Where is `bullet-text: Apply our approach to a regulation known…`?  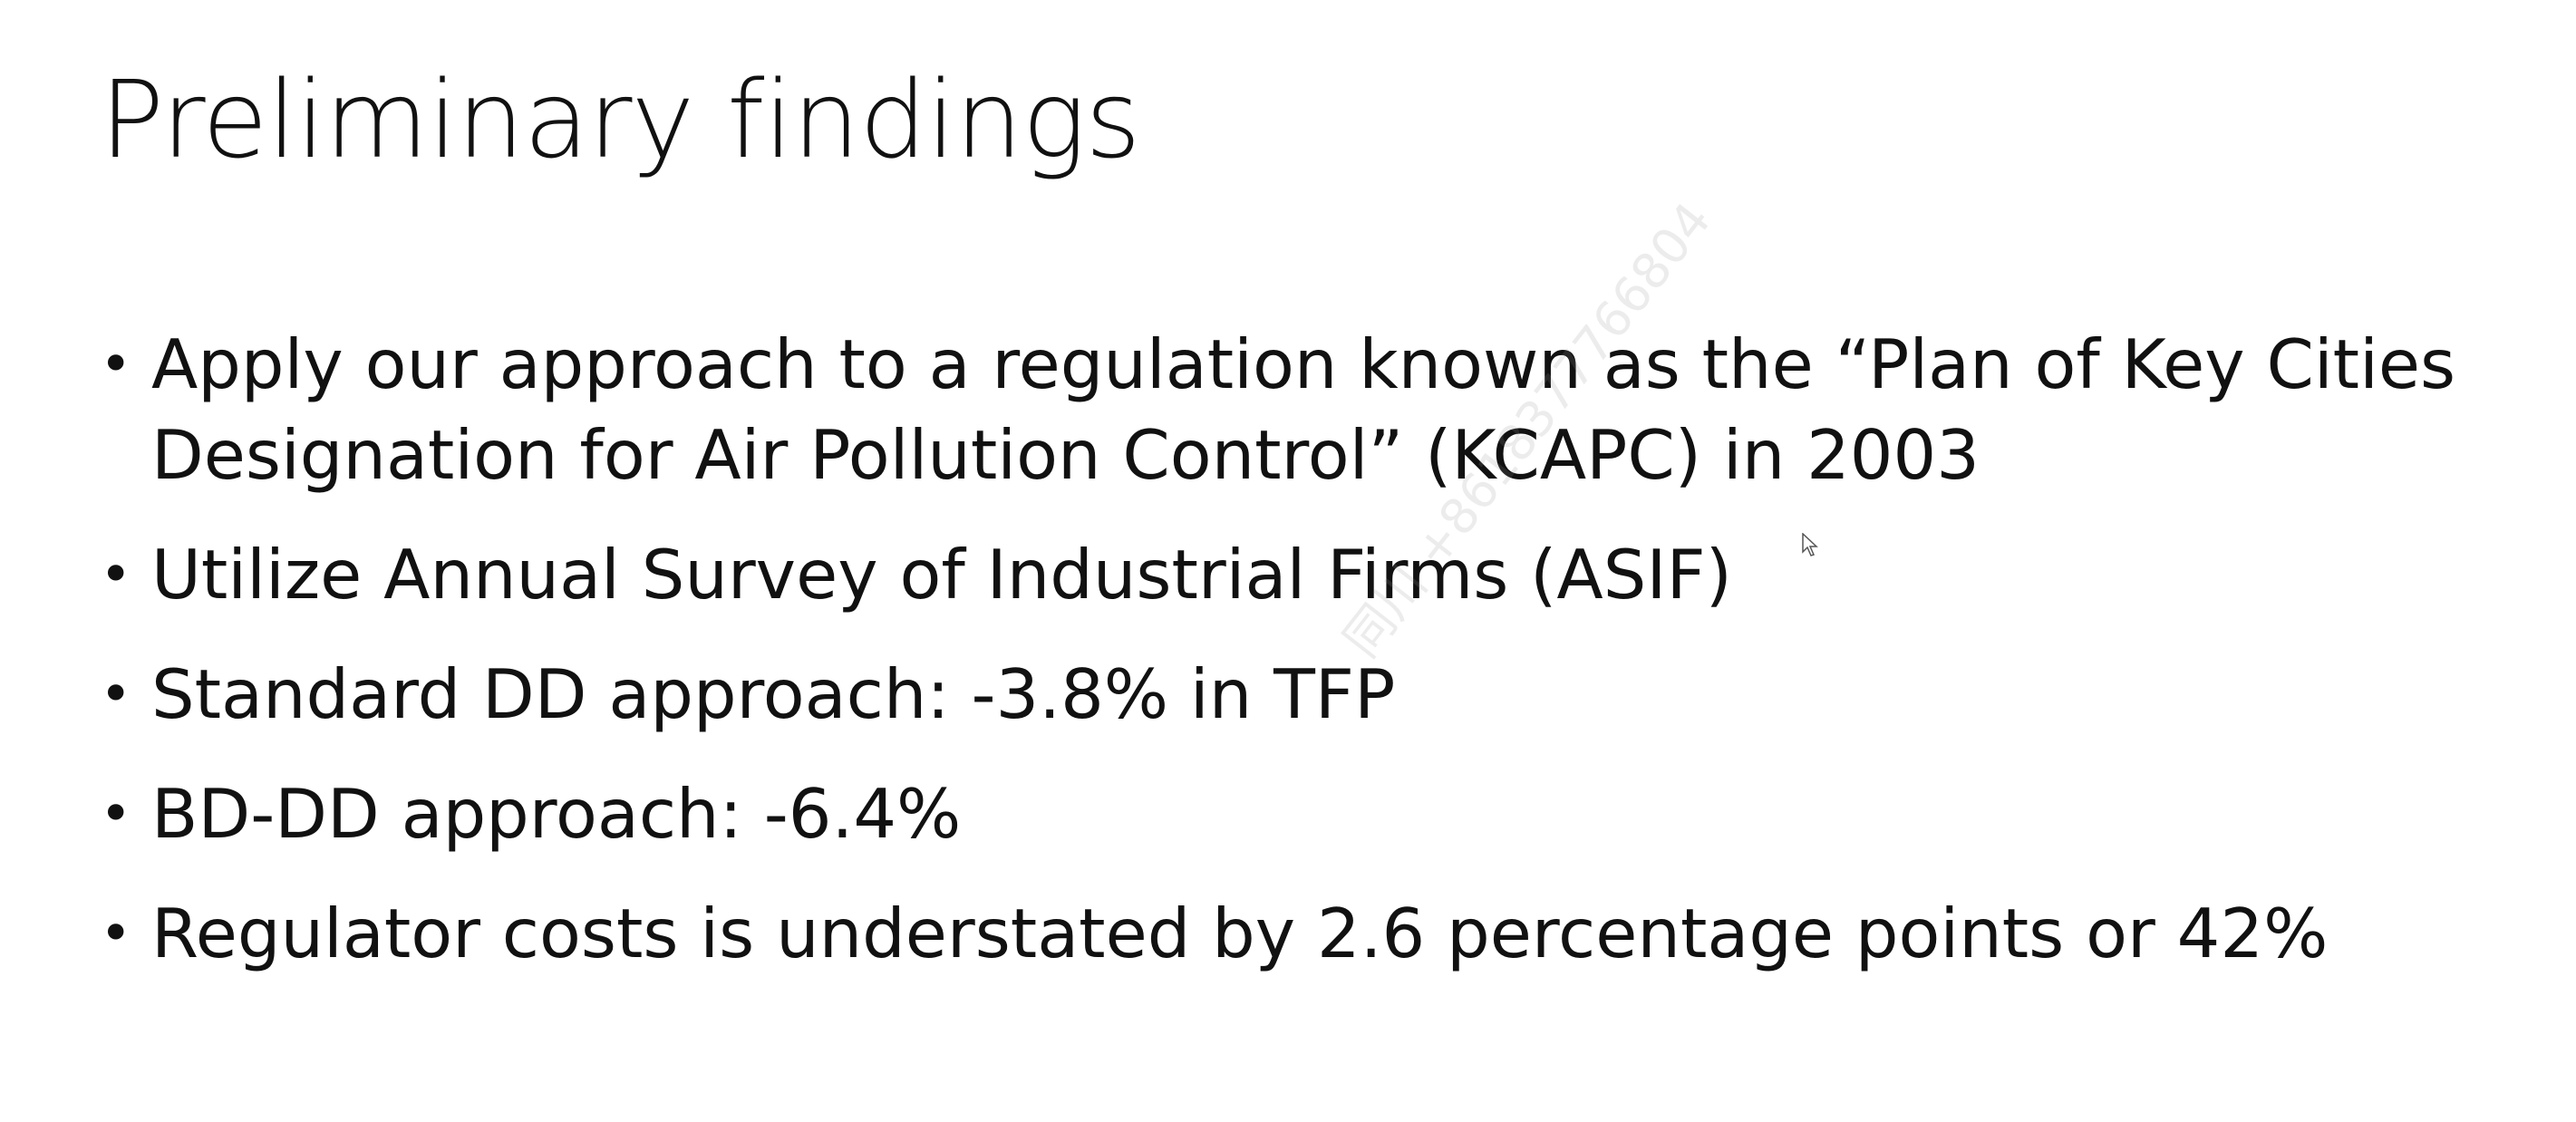 bullet-text: Apply our approach to a regulation known… is located at coordinates (1303, 409).